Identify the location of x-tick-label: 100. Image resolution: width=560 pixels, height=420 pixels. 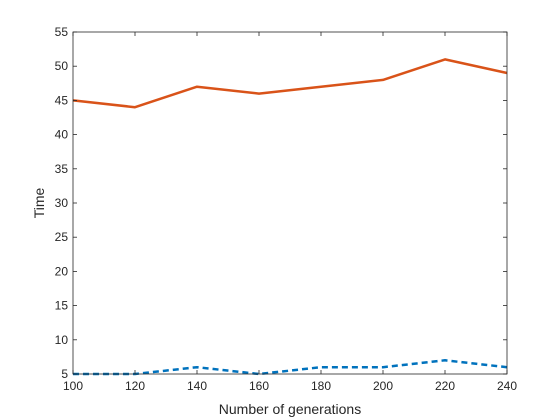
(73, 386).